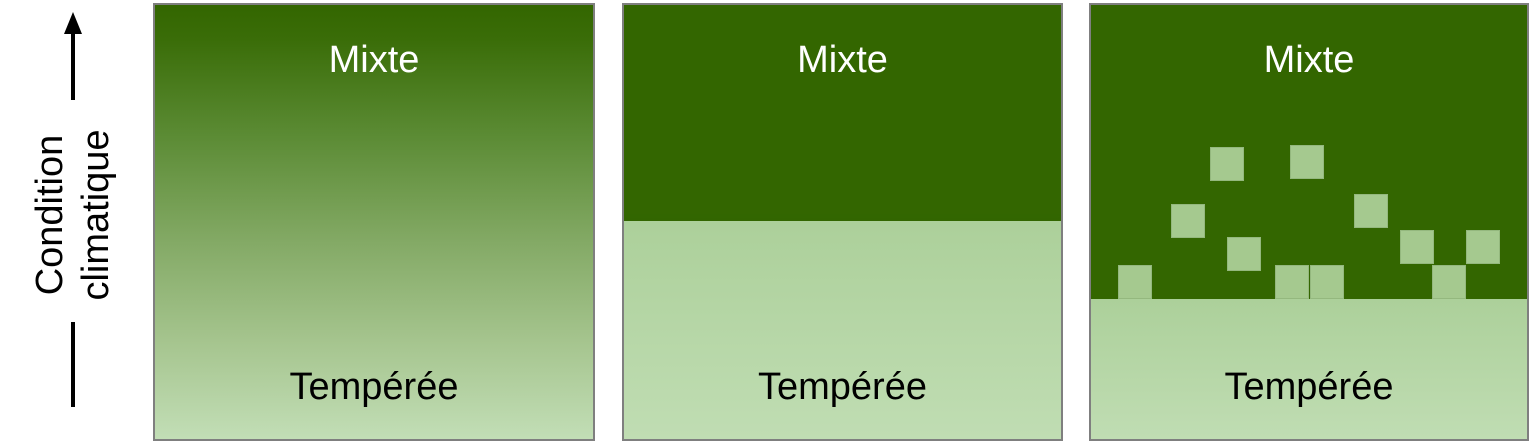  I want to click on axis-arrow, so click(73, 209).